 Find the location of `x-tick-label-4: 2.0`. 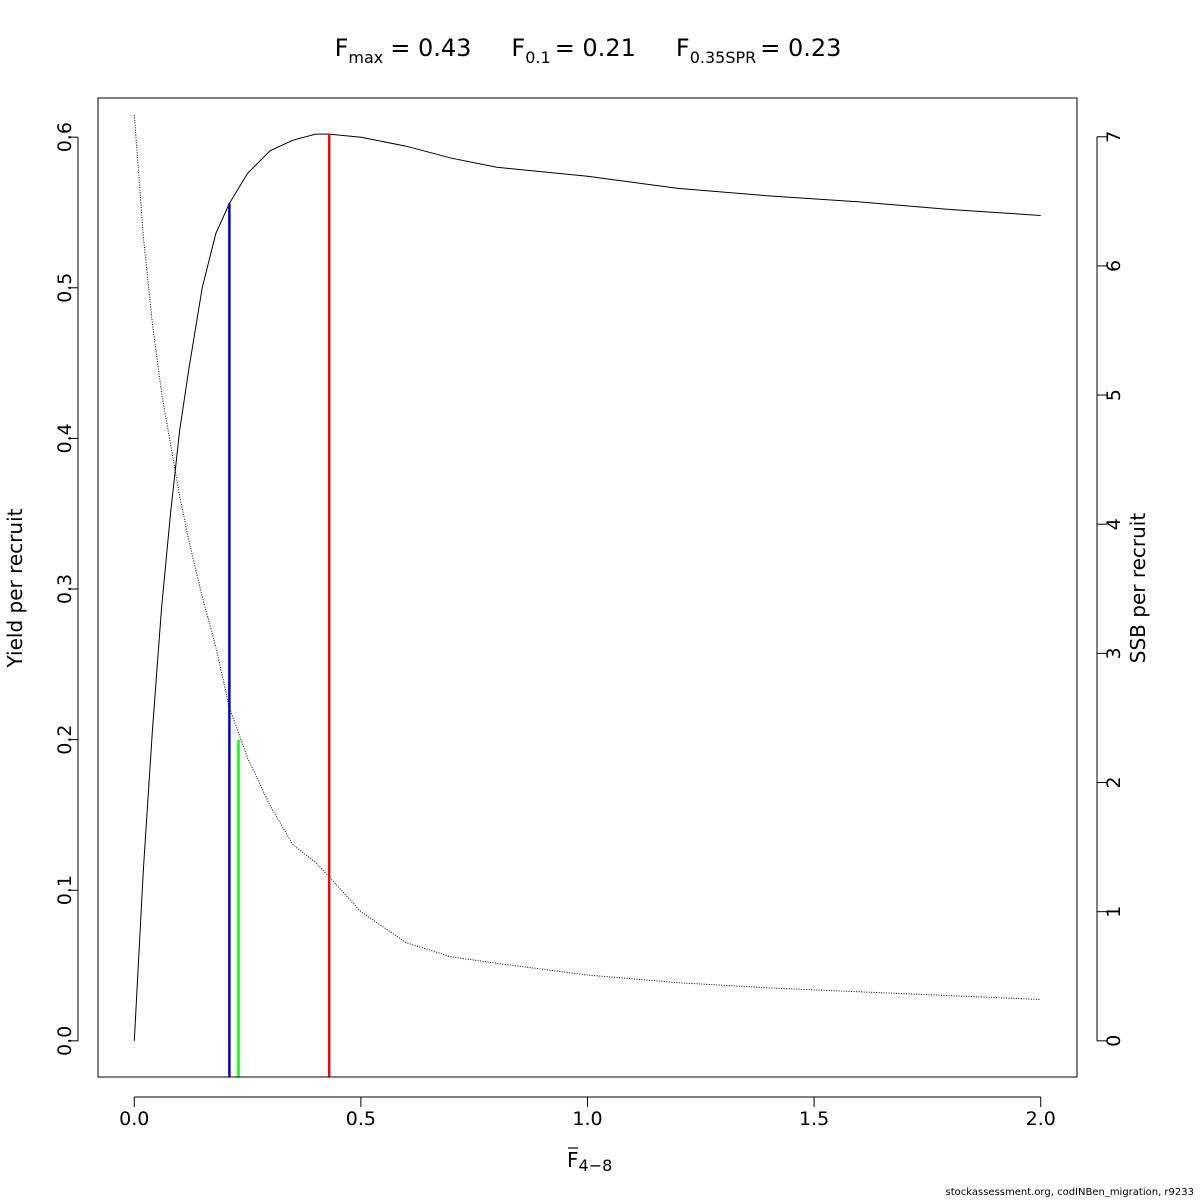

x-tick-label-4: 2.0 is located at coordinates (1041, 1119).